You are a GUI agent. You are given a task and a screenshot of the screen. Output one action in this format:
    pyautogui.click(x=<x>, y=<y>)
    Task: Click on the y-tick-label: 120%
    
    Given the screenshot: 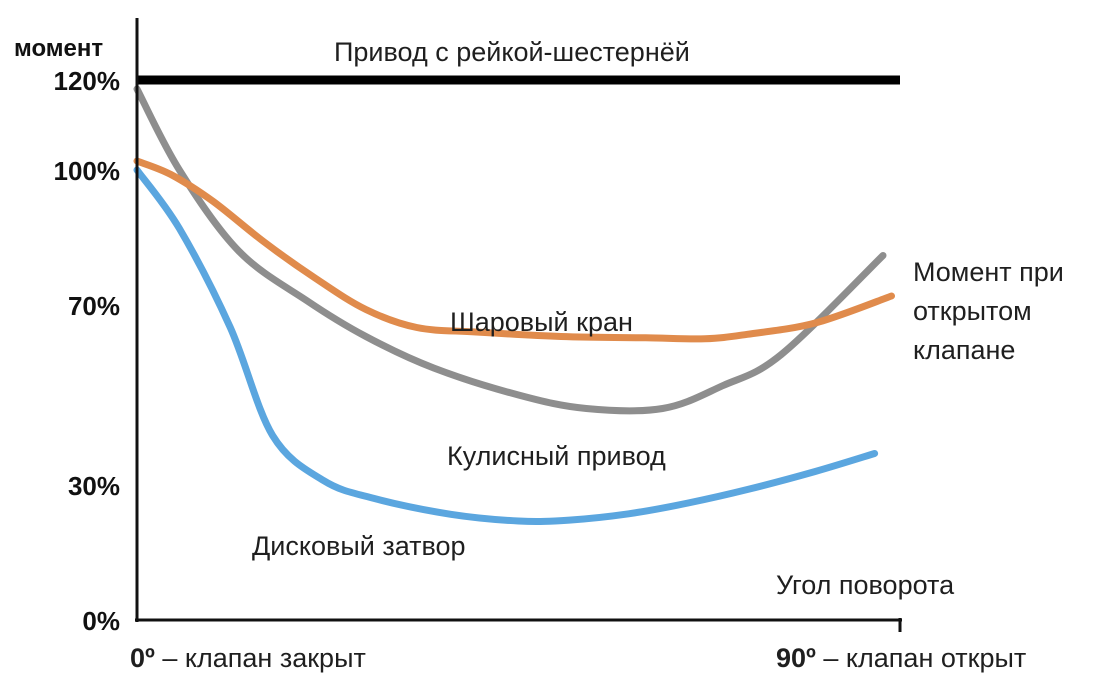 What is the action you would take?
    pyautogui.click(x=87, y=81)
    